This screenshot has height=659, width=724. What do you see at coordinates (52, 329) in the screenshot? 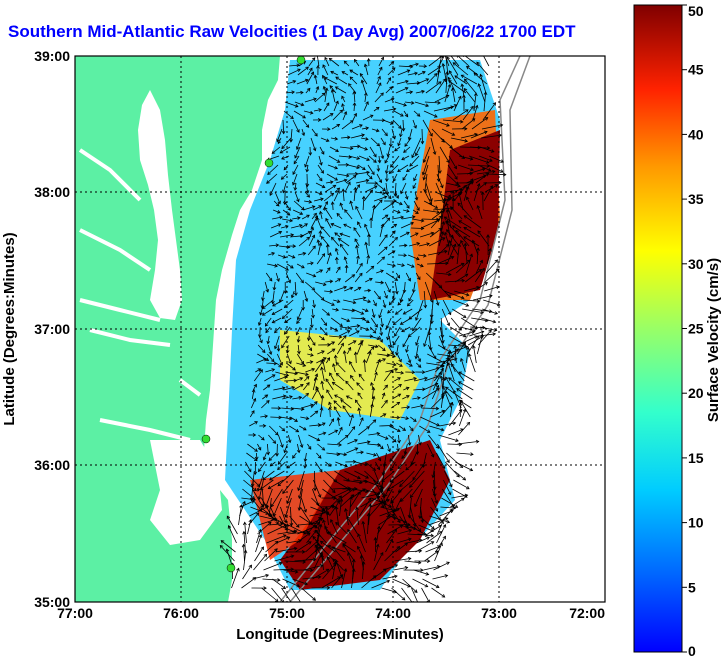
I see `y-tick-label: 37:00` at bounding box center [52, 329].